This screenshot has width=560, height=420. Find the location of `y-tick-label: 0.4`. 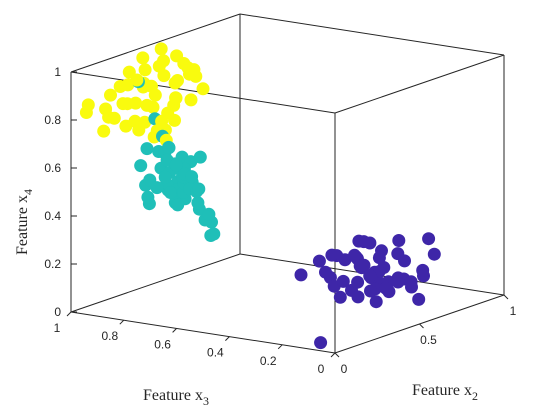

y-tick-label: 0.4 is located at coordinates (215, 353).